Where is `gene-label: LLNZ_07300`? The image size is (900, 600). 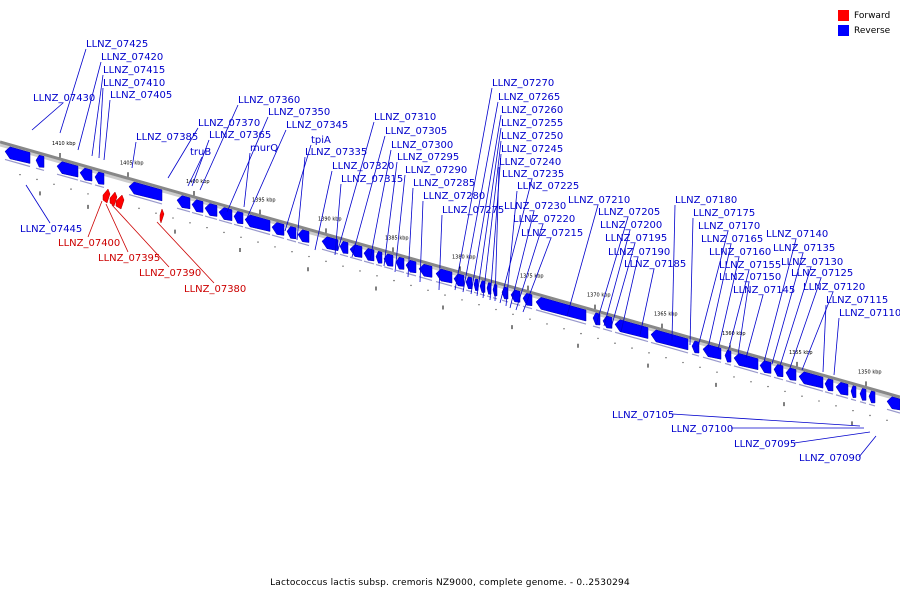 gene-label: LLNZ_07300 is located at coordinates (422, 145).